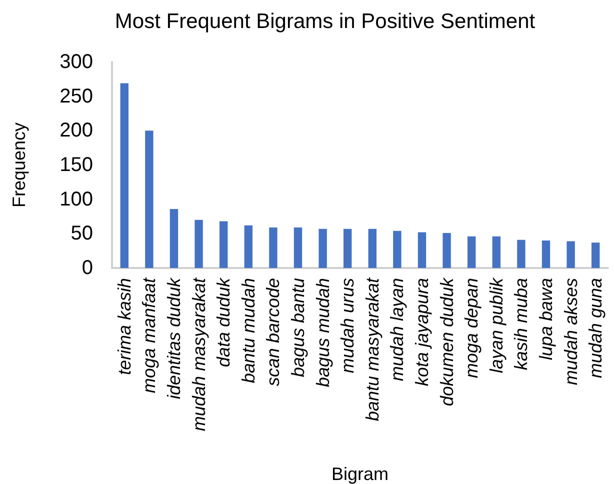 The image size is (614, 484). What do you see at coordinates (322, 333) in the screenshot?
I see `x-tick-label: bagus mudah` at bounding box center [322, 333].